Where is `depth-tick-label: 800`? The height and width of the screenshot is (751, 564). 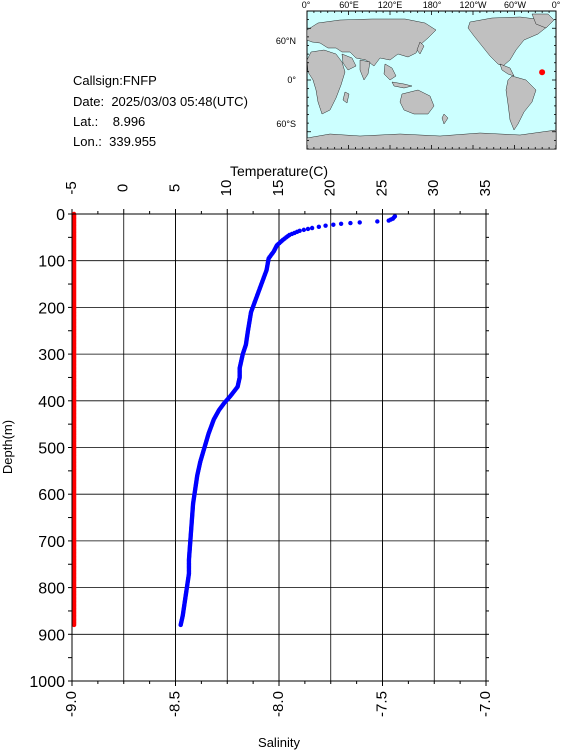 depth-tick-label: 800 is located at coordinates (51, 589).